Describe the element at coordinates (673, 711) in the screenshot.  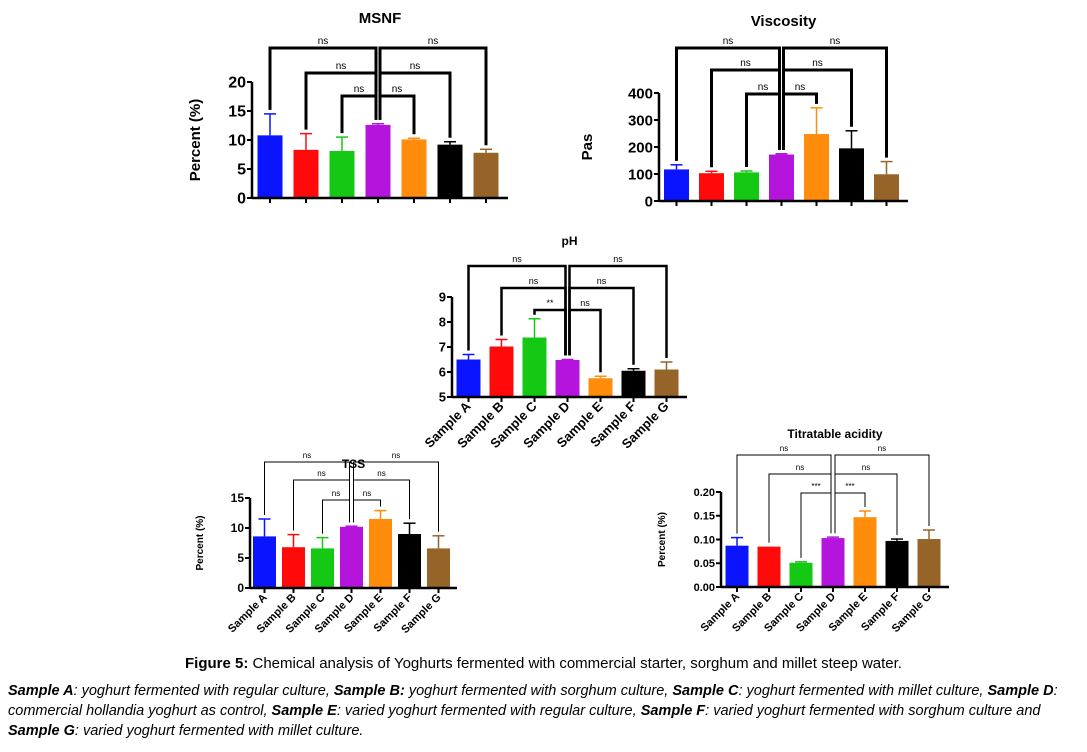
I see `legend-sample: Sample F` at that location.